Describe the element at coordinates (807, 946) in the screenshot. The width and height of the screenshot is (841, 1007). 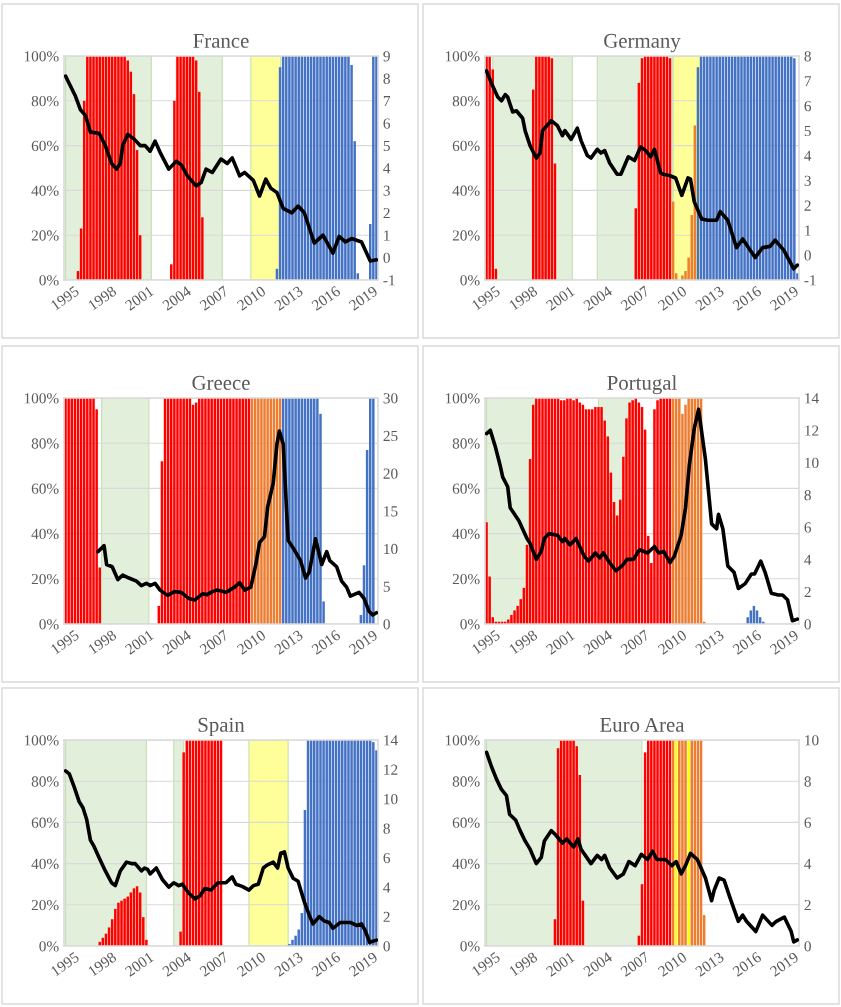
I see `y2-tick-label: 0` at that location.